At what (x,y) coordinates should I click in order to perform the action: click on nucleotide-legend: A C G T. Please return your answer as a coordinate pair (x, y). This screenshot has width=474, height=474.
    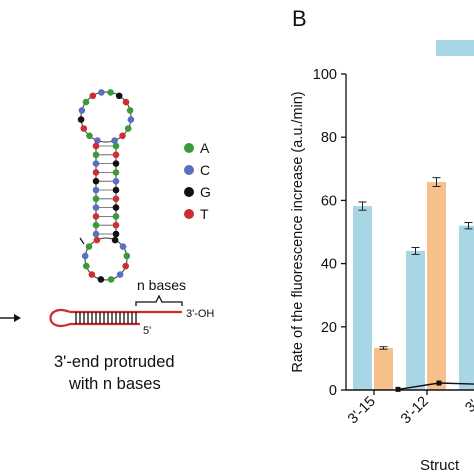
    Looking at the image, I should click on (197, 181).